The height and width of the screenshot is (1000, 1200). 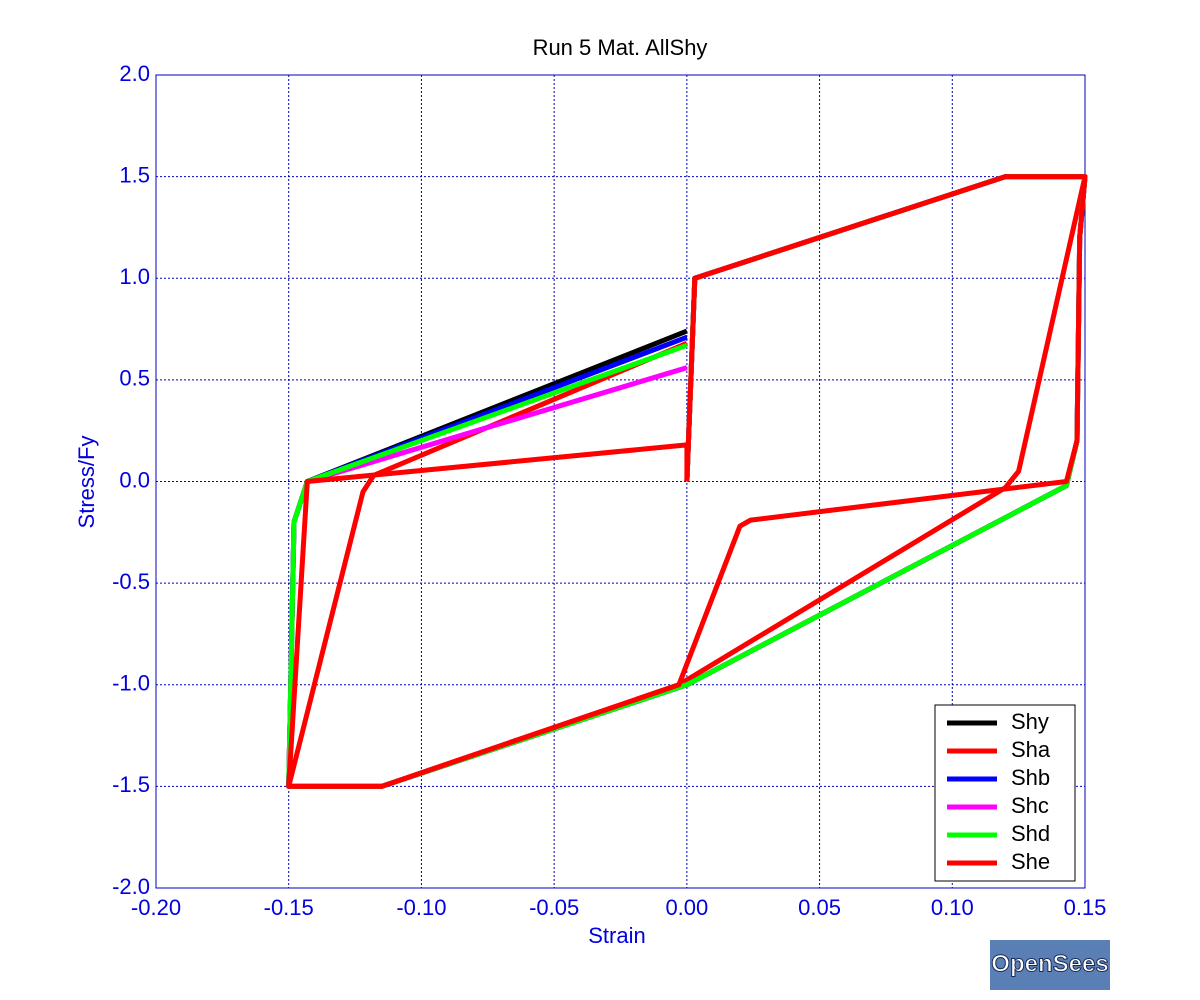 What do you see at coordinates (131, 784) in the screenshot?
I see `y-tick-label: -1.5` at bounding box center [131, 784].